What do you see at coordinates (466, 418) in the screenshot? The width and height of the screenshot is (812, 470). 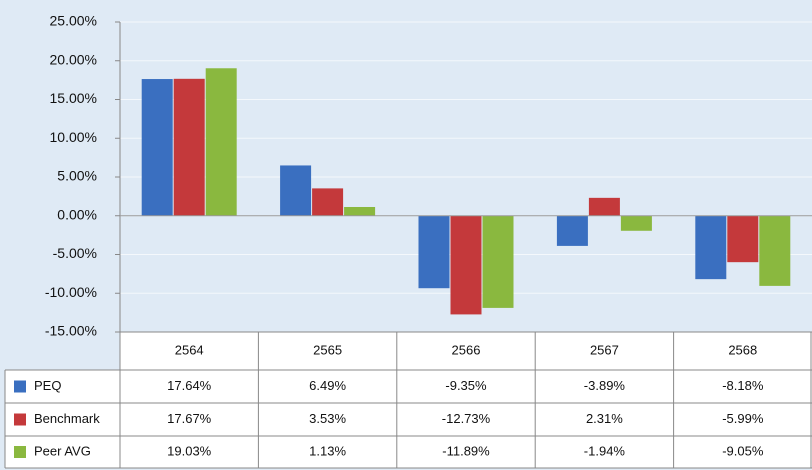 I see `table-value: -12.73%` at bounding box center [466, 418].